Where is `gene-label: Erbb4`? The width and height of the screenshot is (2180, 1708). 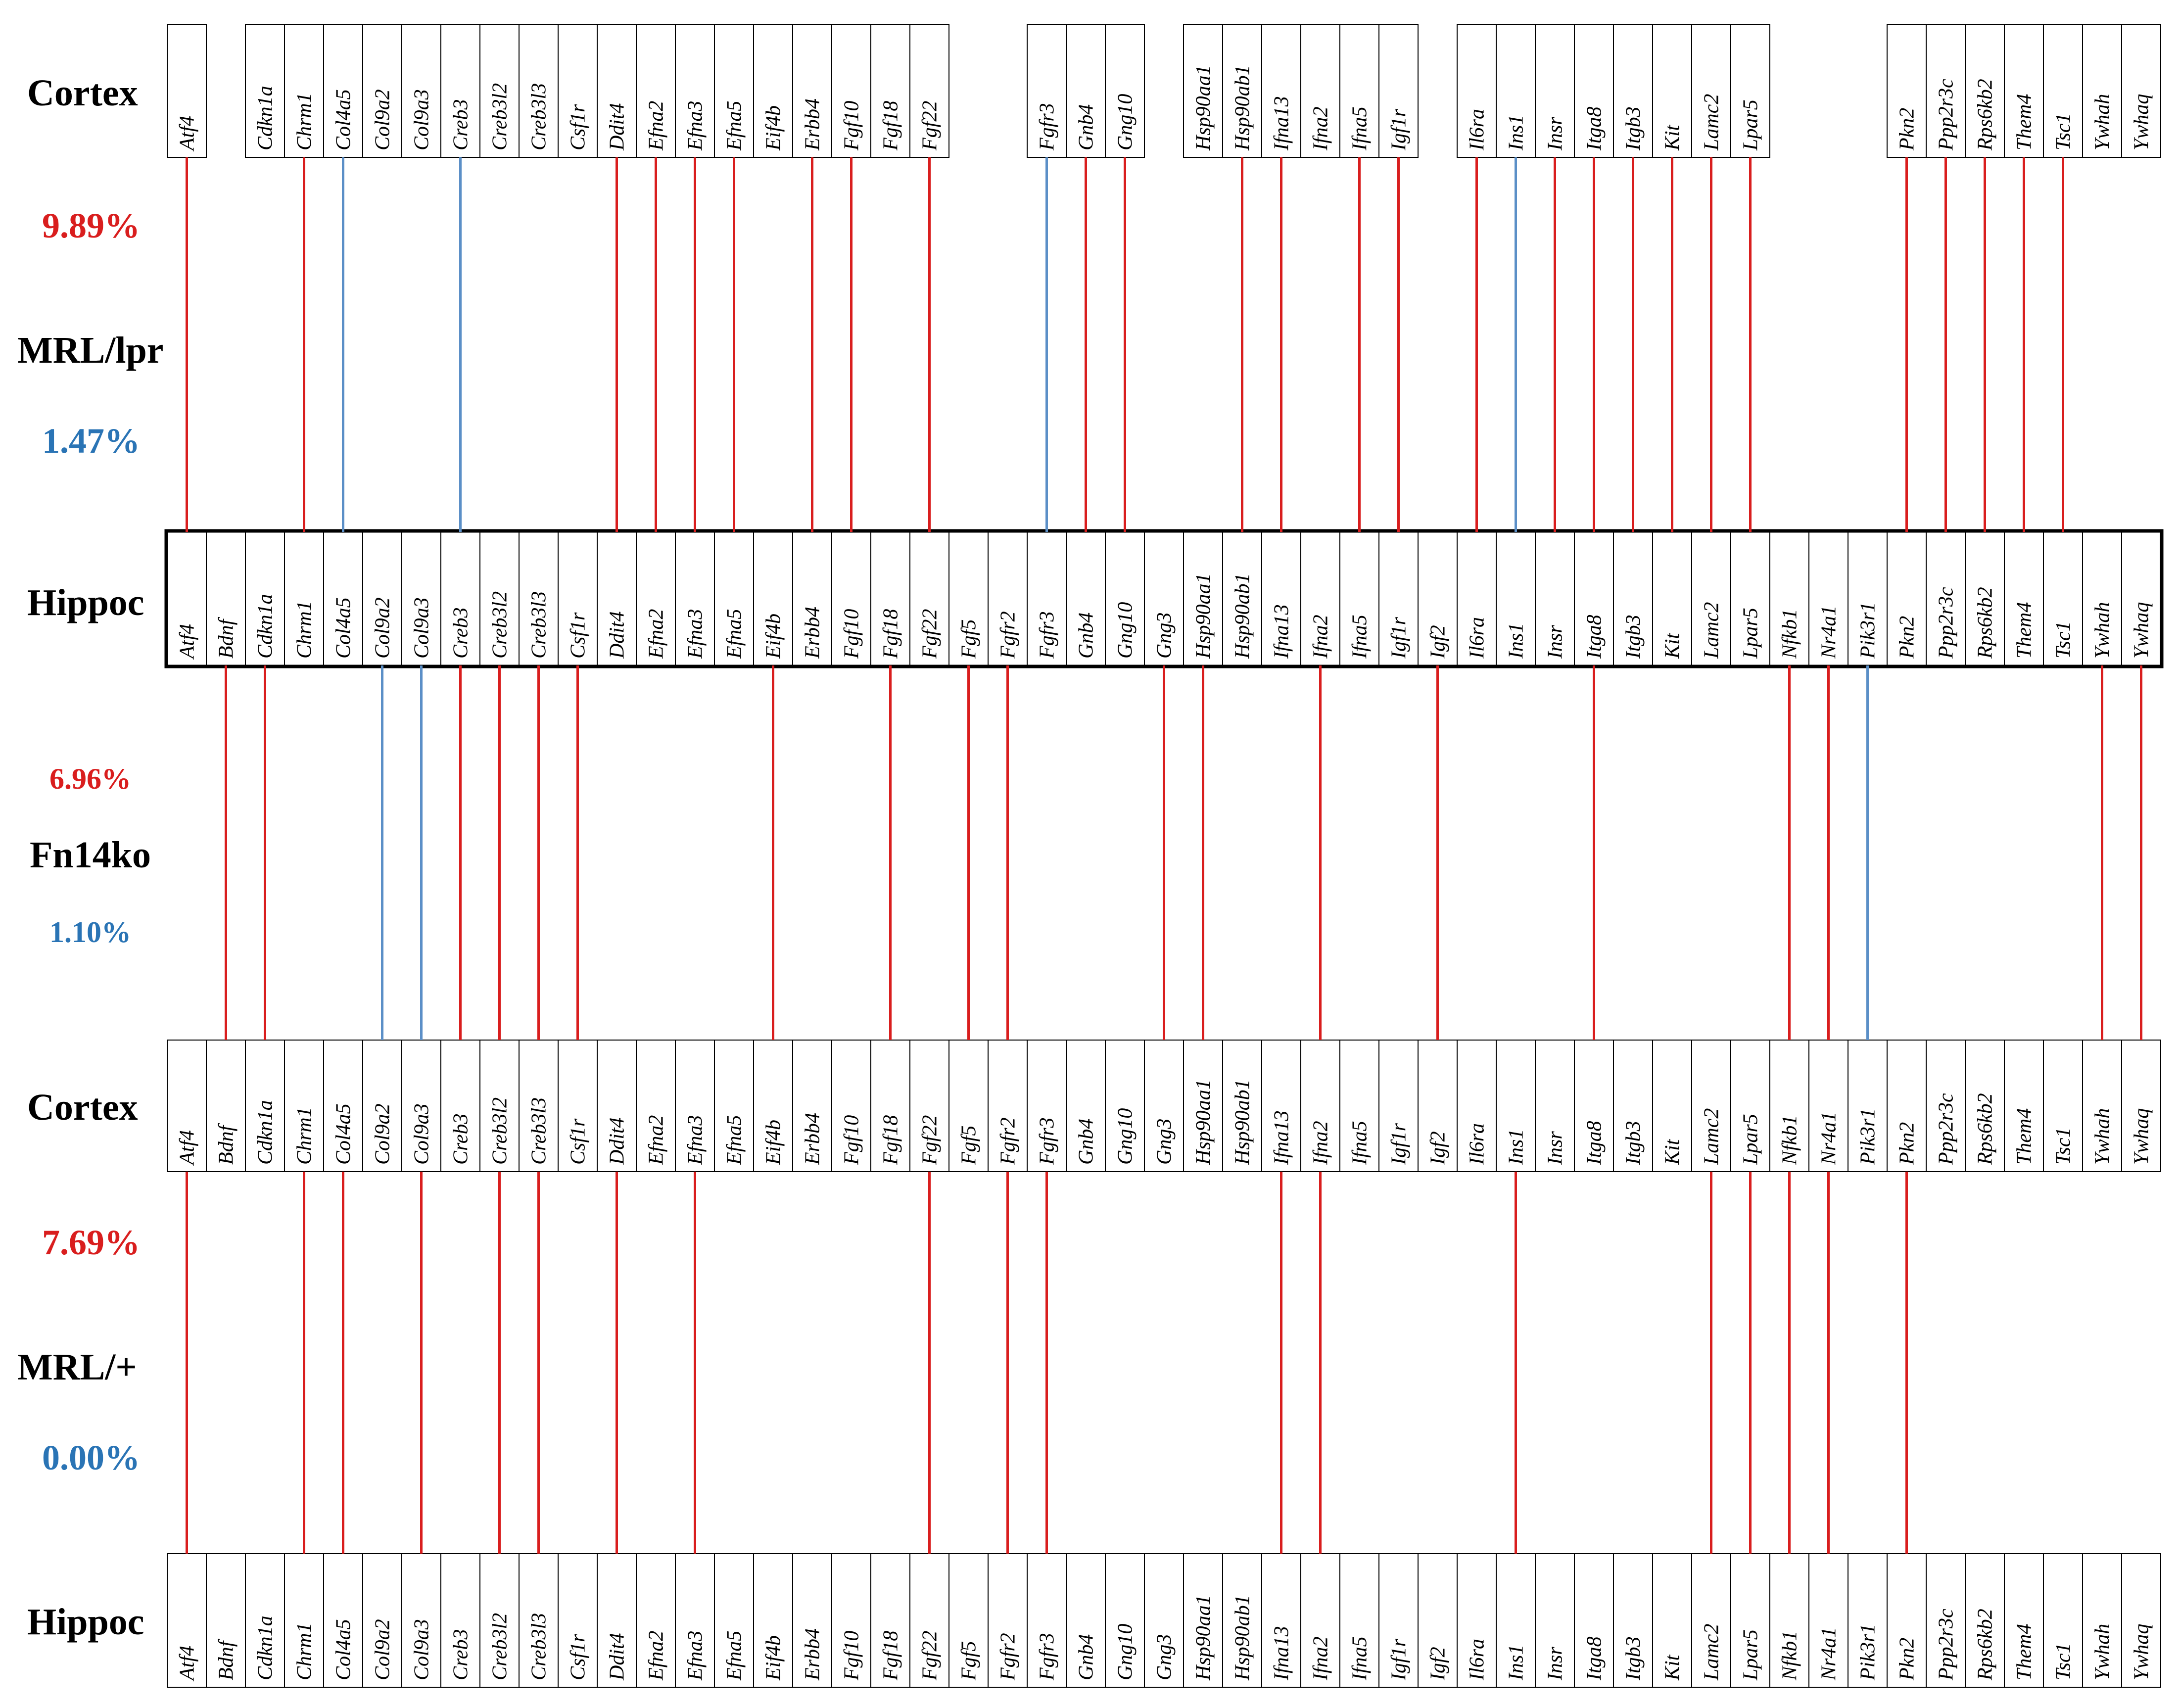 gene-label: Erbb4 is located at coordinates (813, 1654).